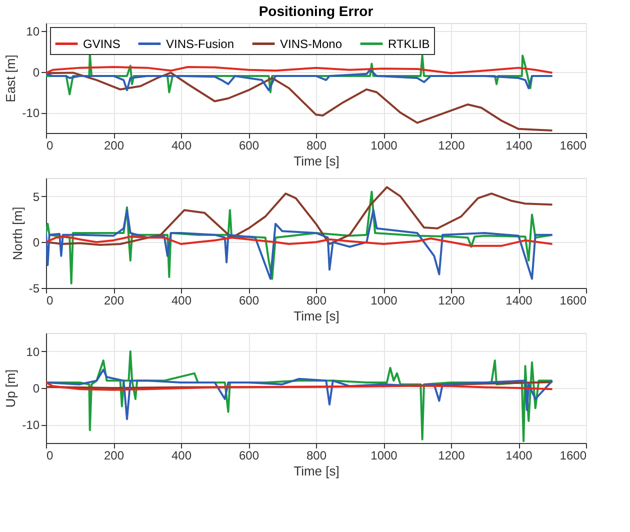 The image size is (630, 532). I want to click on legend-label: GVINS, so click(101, 43).